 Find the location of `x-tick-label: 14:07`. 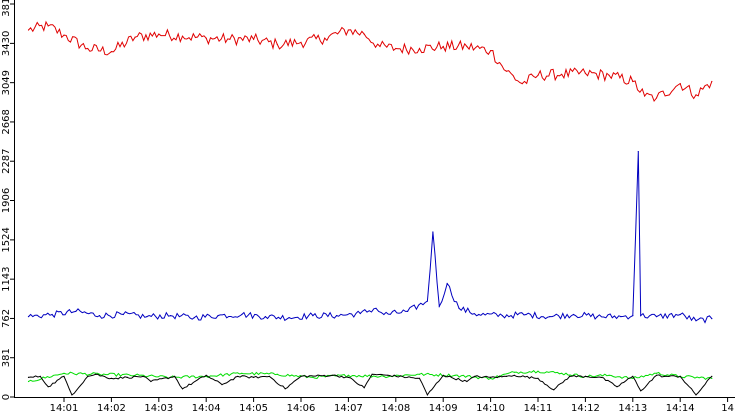

x-tick-label: 14:07 is located at coordinates (348, 408).